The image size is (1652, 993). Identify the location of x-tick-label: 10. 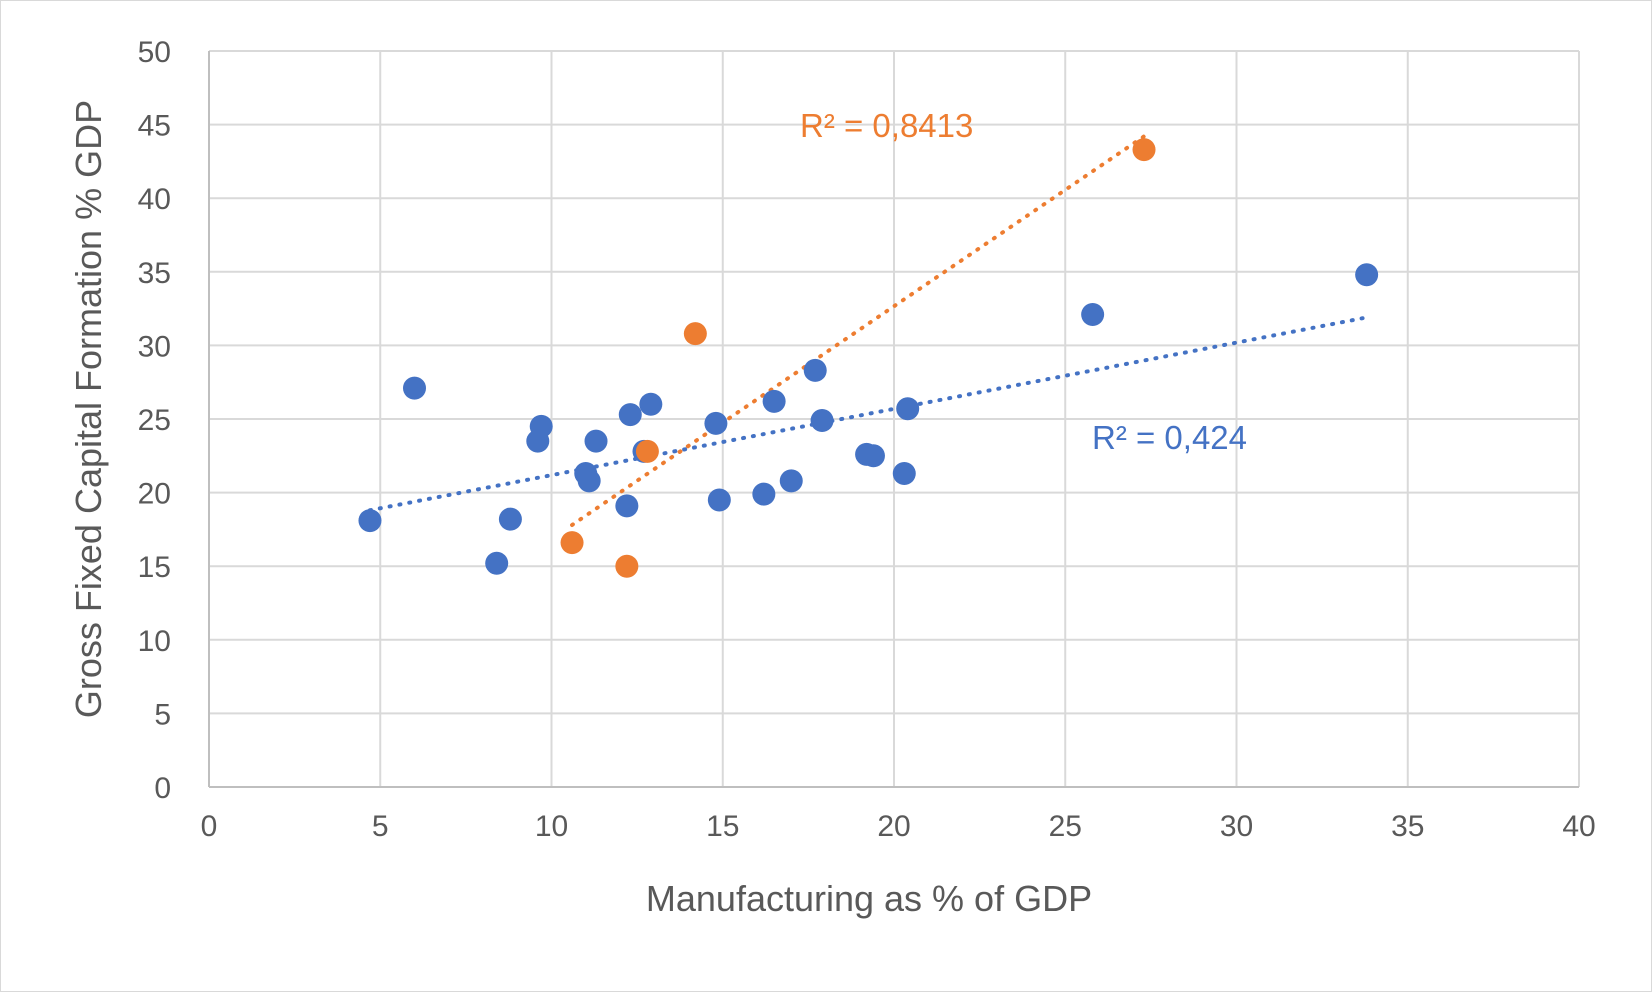
(551, 826).